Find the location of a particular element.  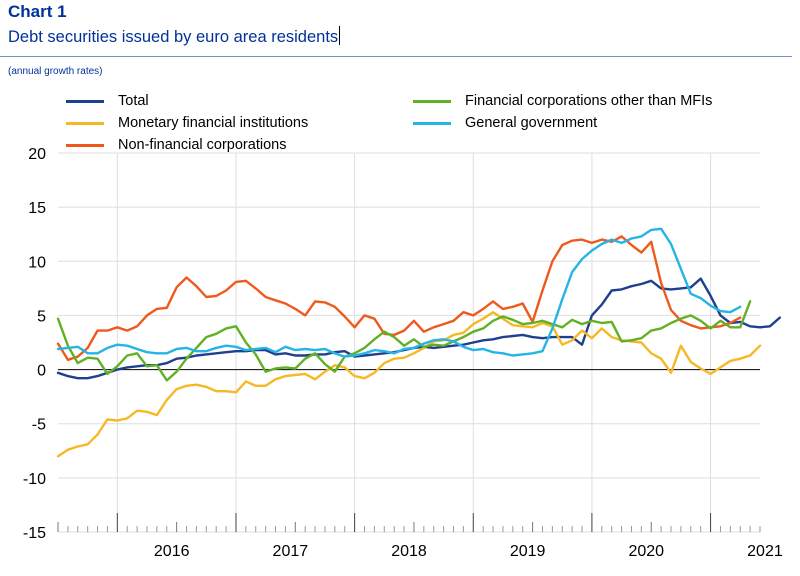

title-divider is located at coordinates (396, 56).